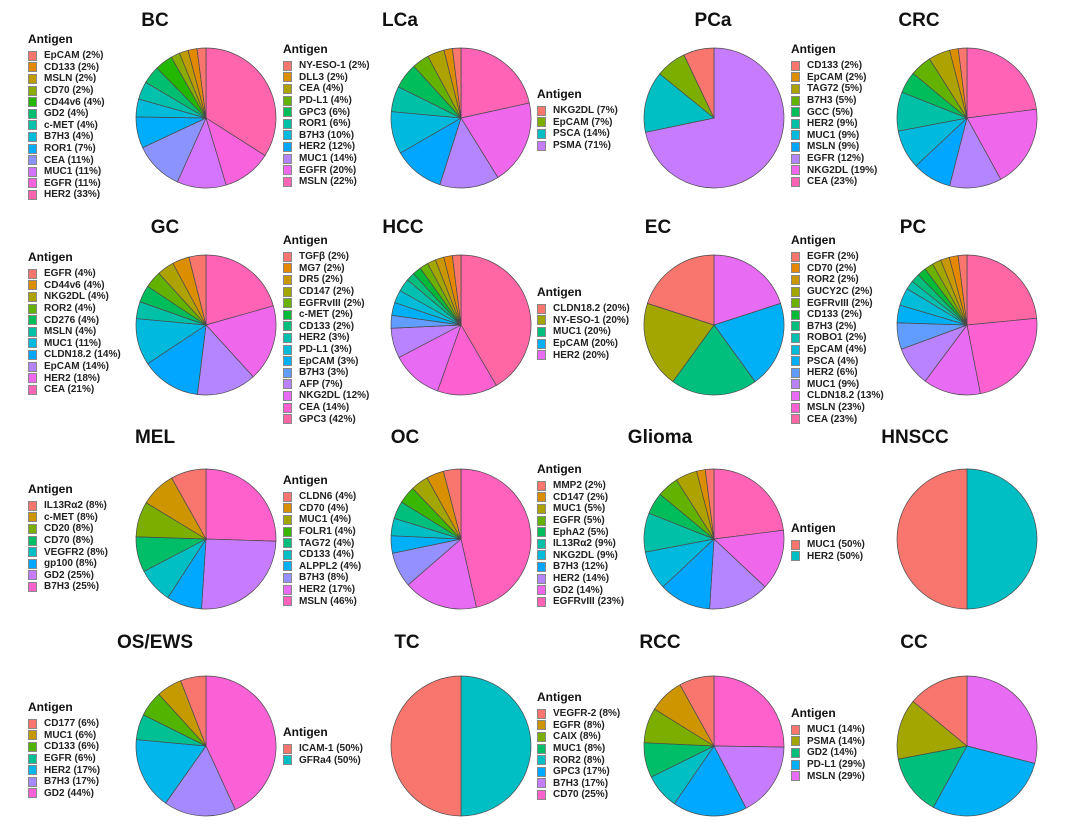 This screenshot has height=829, width=1080. I want to click on legend-item: EpCAM (3%), so click(326, 361).